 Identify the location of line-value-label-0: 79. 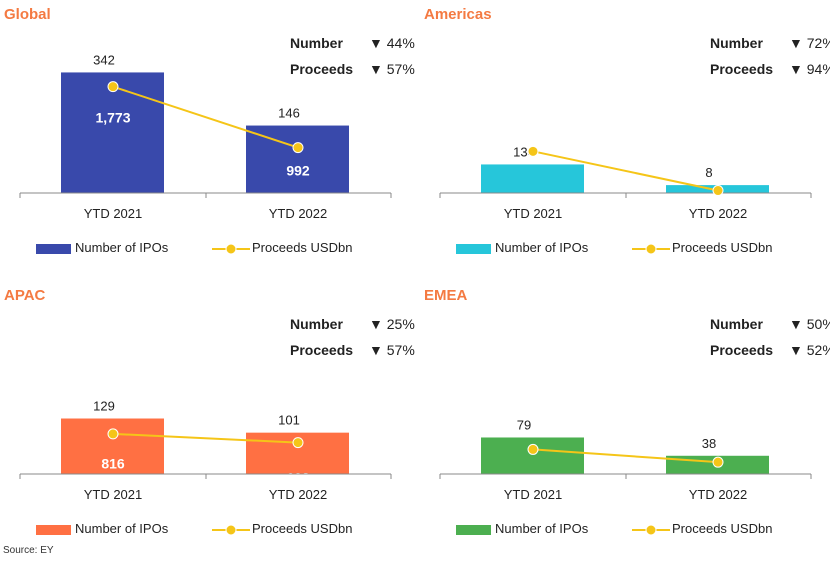
(524, 424).